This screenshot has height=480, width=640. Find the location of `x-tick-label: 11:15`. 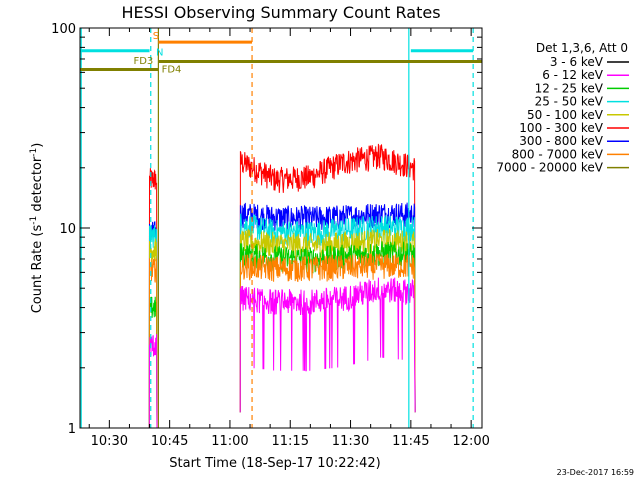

x-tick-label: 11:15 is located at coordinates (290, 441).